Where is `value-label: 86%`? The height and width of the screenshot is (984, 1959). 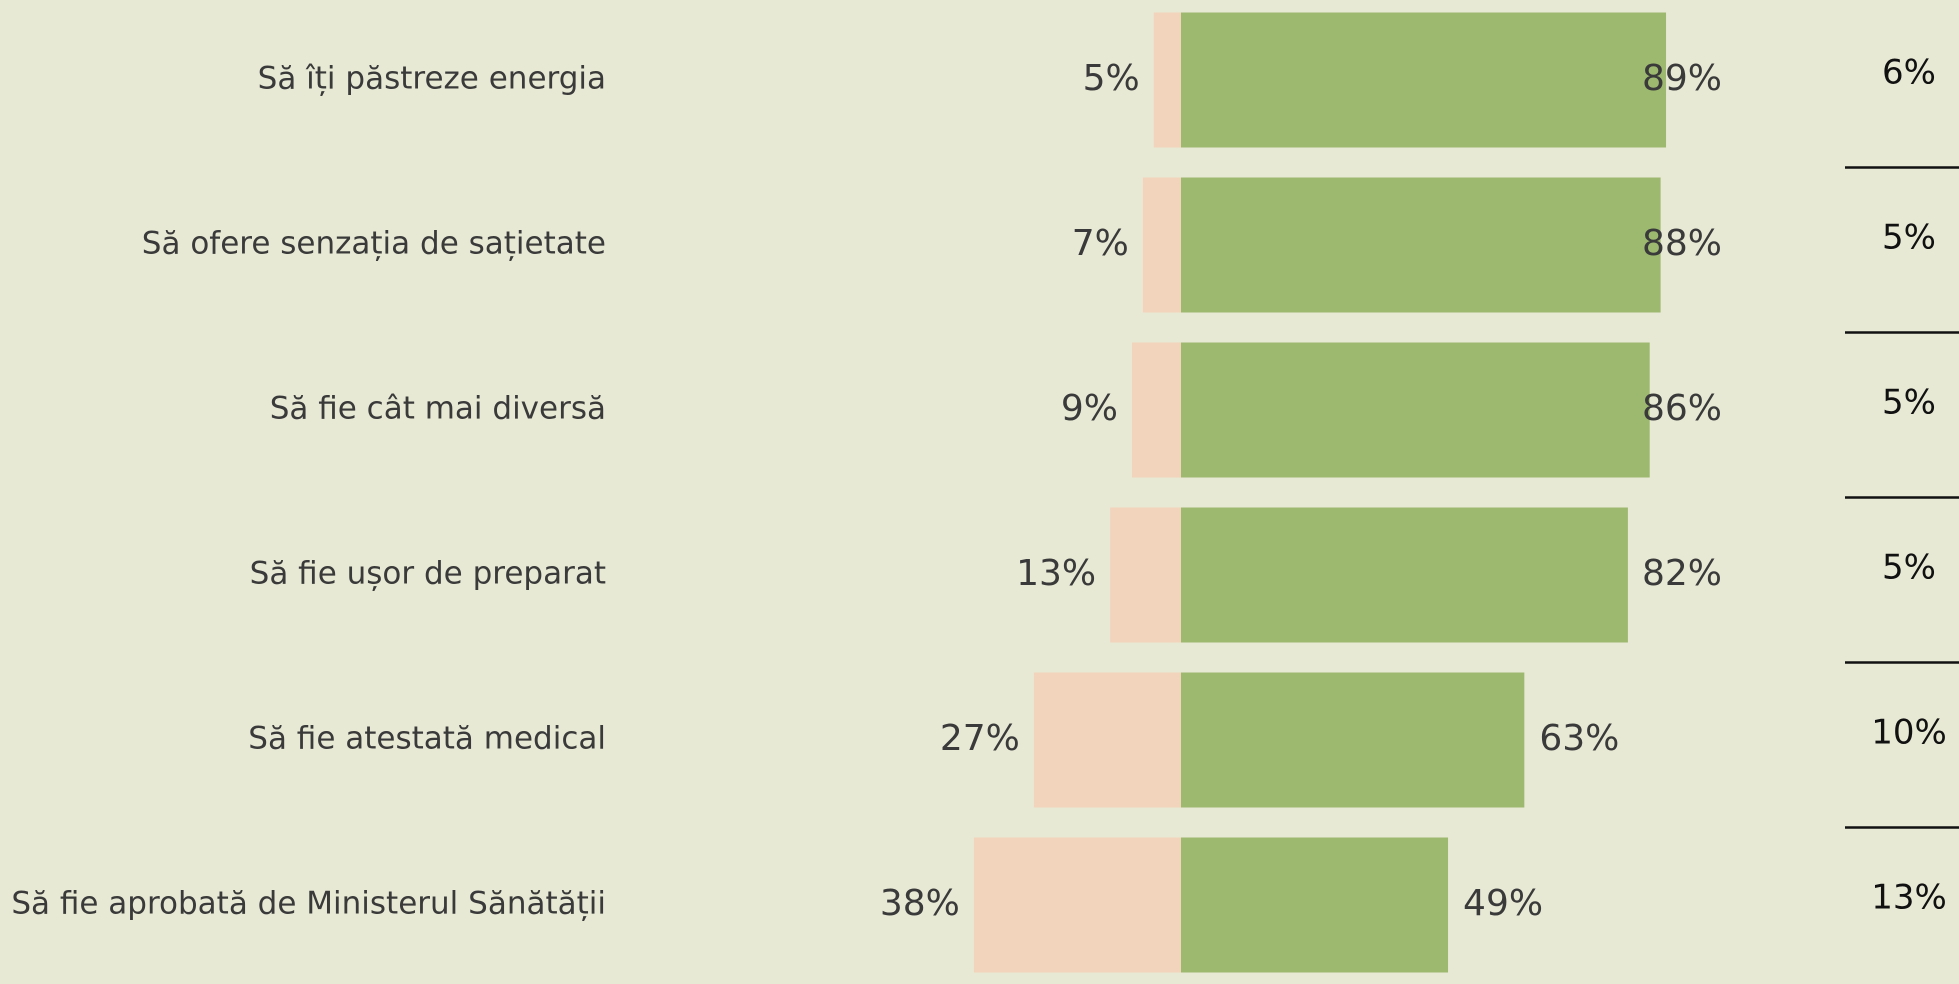
value-label: 86% is located at coordinates (1682, 408).